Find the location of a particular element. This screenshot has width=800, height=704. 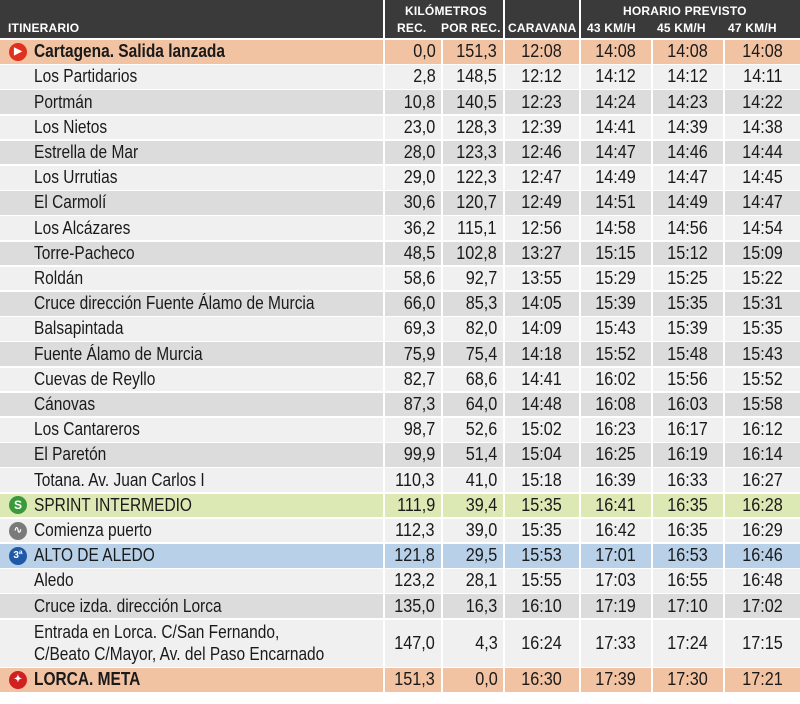

por-rec-cell: 4,3 is located at coordinates (473, 643).